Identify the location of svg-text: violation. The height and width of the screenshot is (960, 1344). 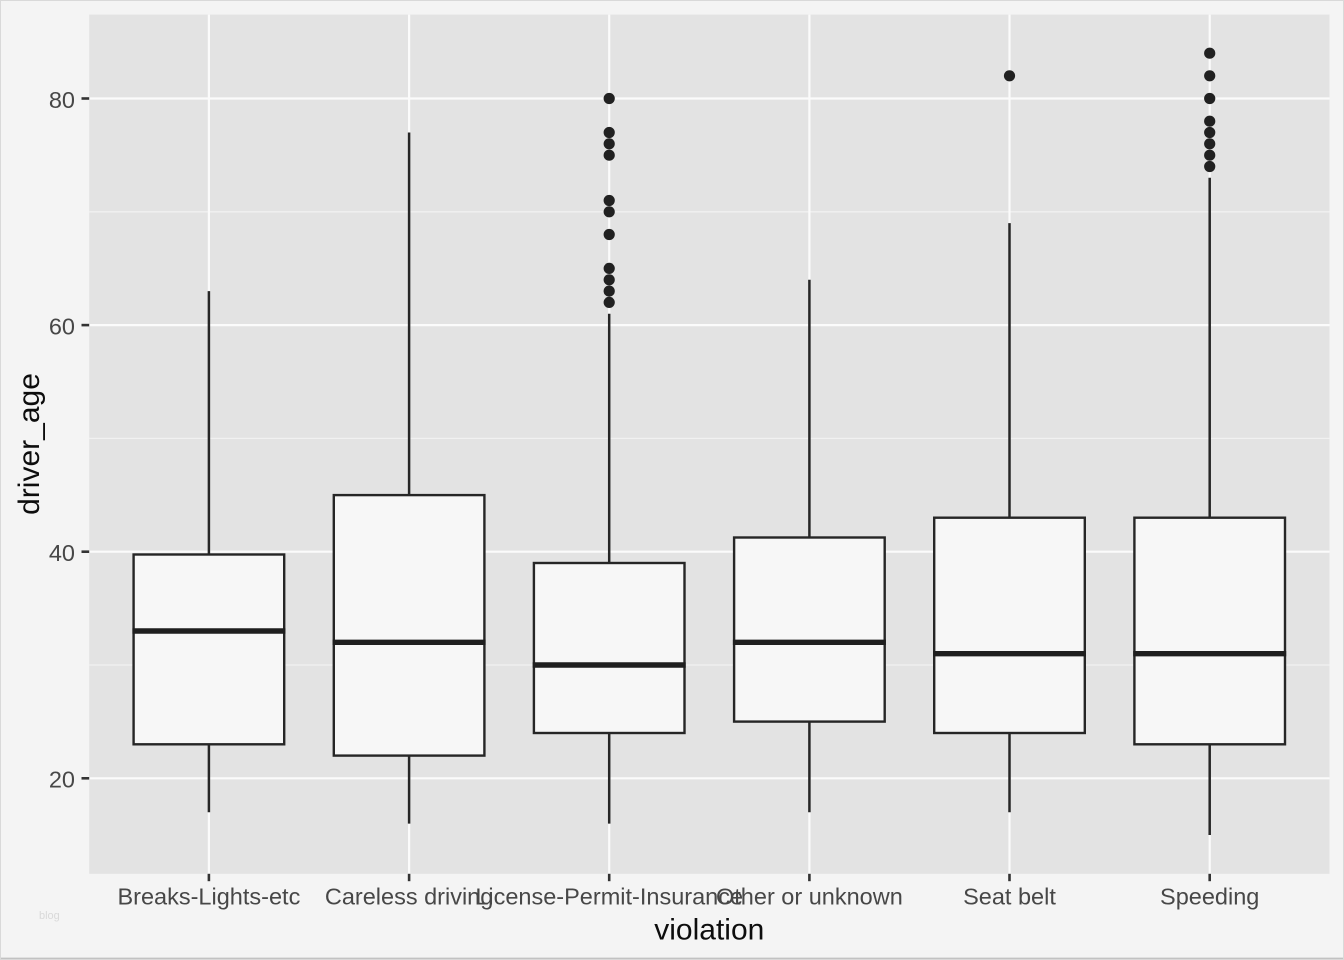
(709, 930).